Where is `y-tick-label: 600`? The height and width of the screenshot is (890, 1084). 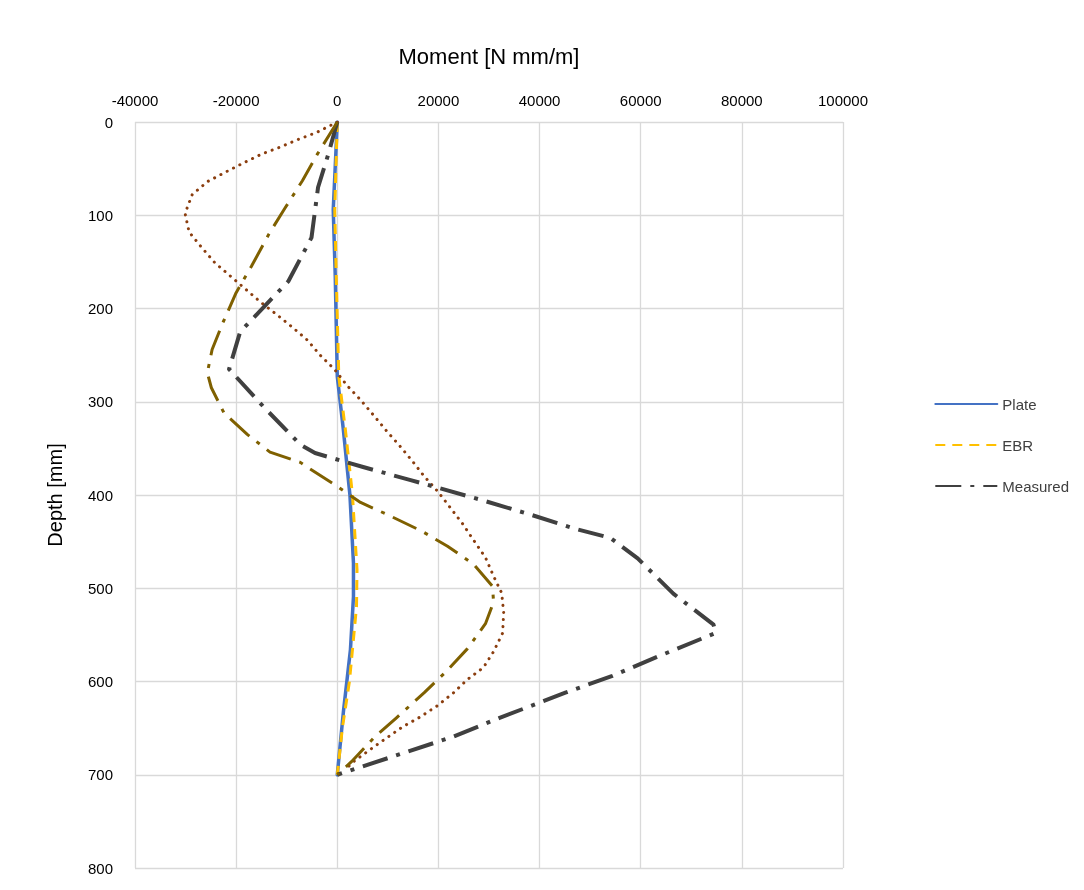 y-tick-label: 600 is located at coordinates (100, 681).